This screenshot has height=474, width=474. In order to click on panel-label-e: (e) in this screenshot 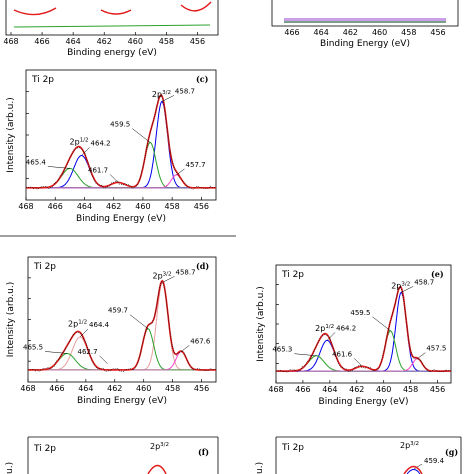, I will do `click(437, 274)`.